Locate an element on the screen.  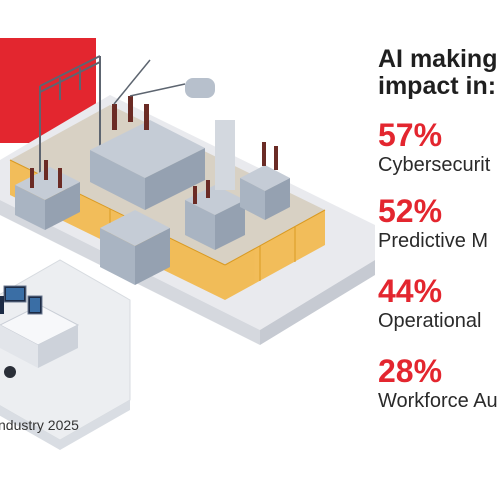
stat-item: 28% Workforce Au is located at coordinates (439, 383).